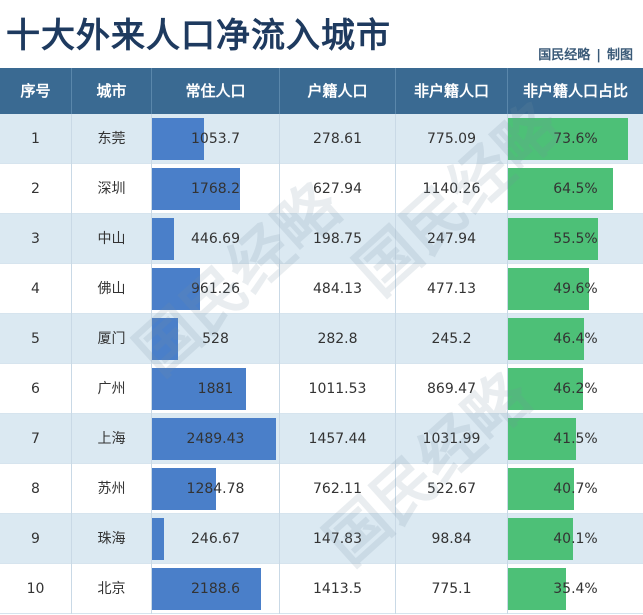  Describe the element at coordinates (452, 589) in the screenshot. I see `cell-non-registered: 775.1` at that location.